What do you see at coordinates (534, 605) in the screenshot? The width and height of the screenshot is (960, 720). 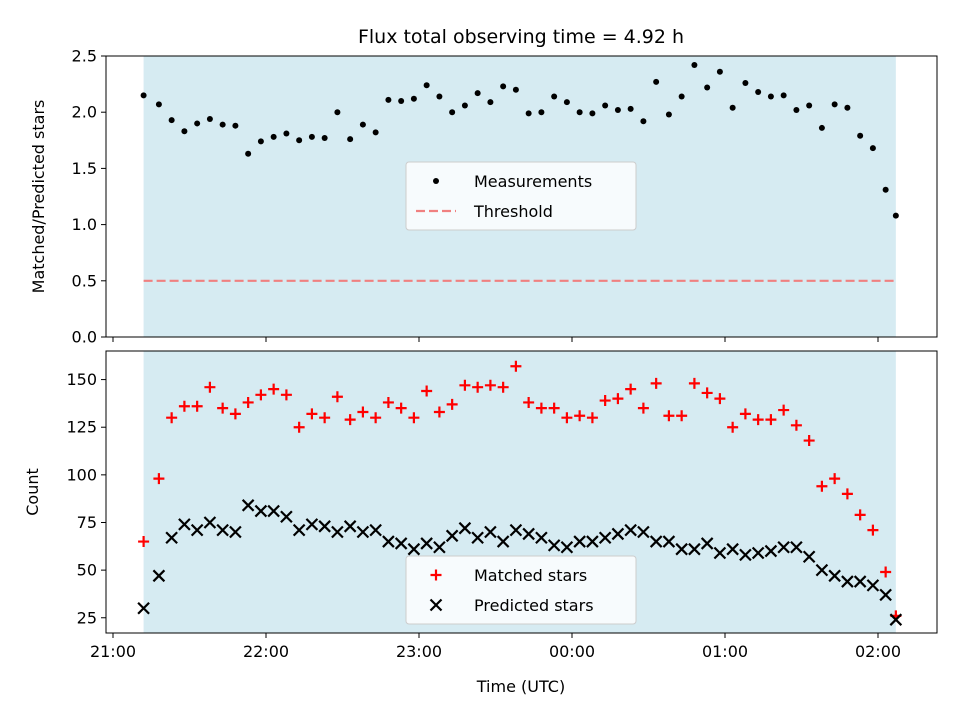 I see `legend-label: Predicted stars` at bounding box center [534, 605].